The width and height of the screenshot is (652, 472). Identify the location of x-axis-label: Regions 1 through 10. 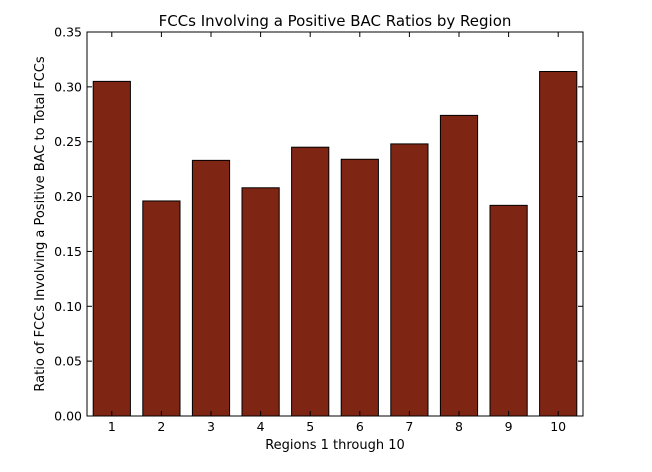
(335, 445).